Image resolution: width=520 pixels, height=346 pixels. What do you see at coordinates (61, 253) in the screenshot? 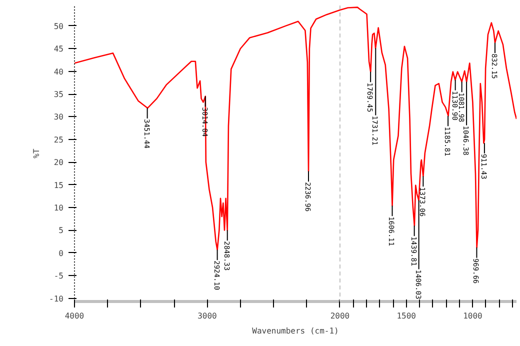
I see `y-tick-label: 0` at bounding box center [61, 253].